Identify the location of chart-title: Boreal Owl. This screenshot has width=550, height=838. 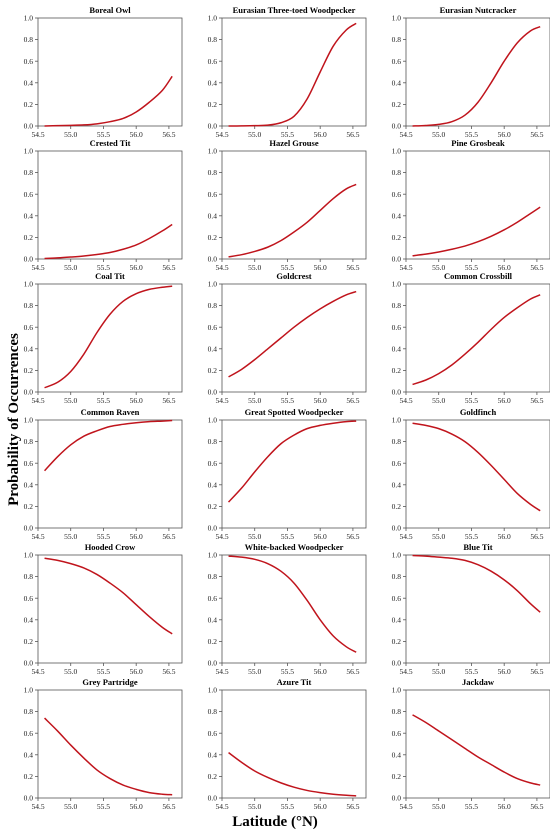
(110, 10).